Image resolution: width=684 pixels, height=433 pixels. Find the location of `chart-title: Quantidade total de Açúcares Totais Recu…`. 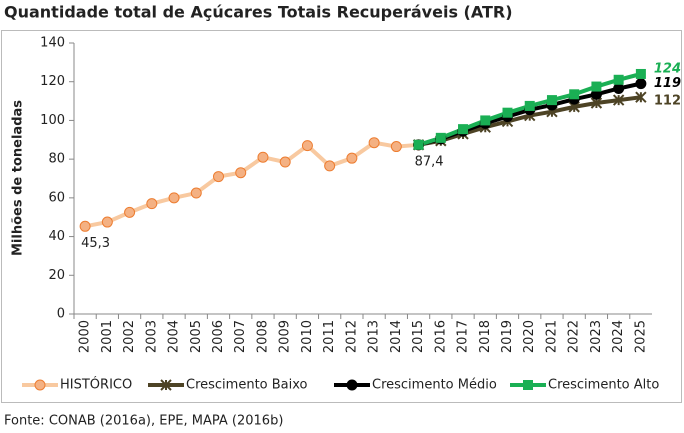

chart-title: Quantidade total de Açúcares Totais Recu… is located at coordinates (258, 12).